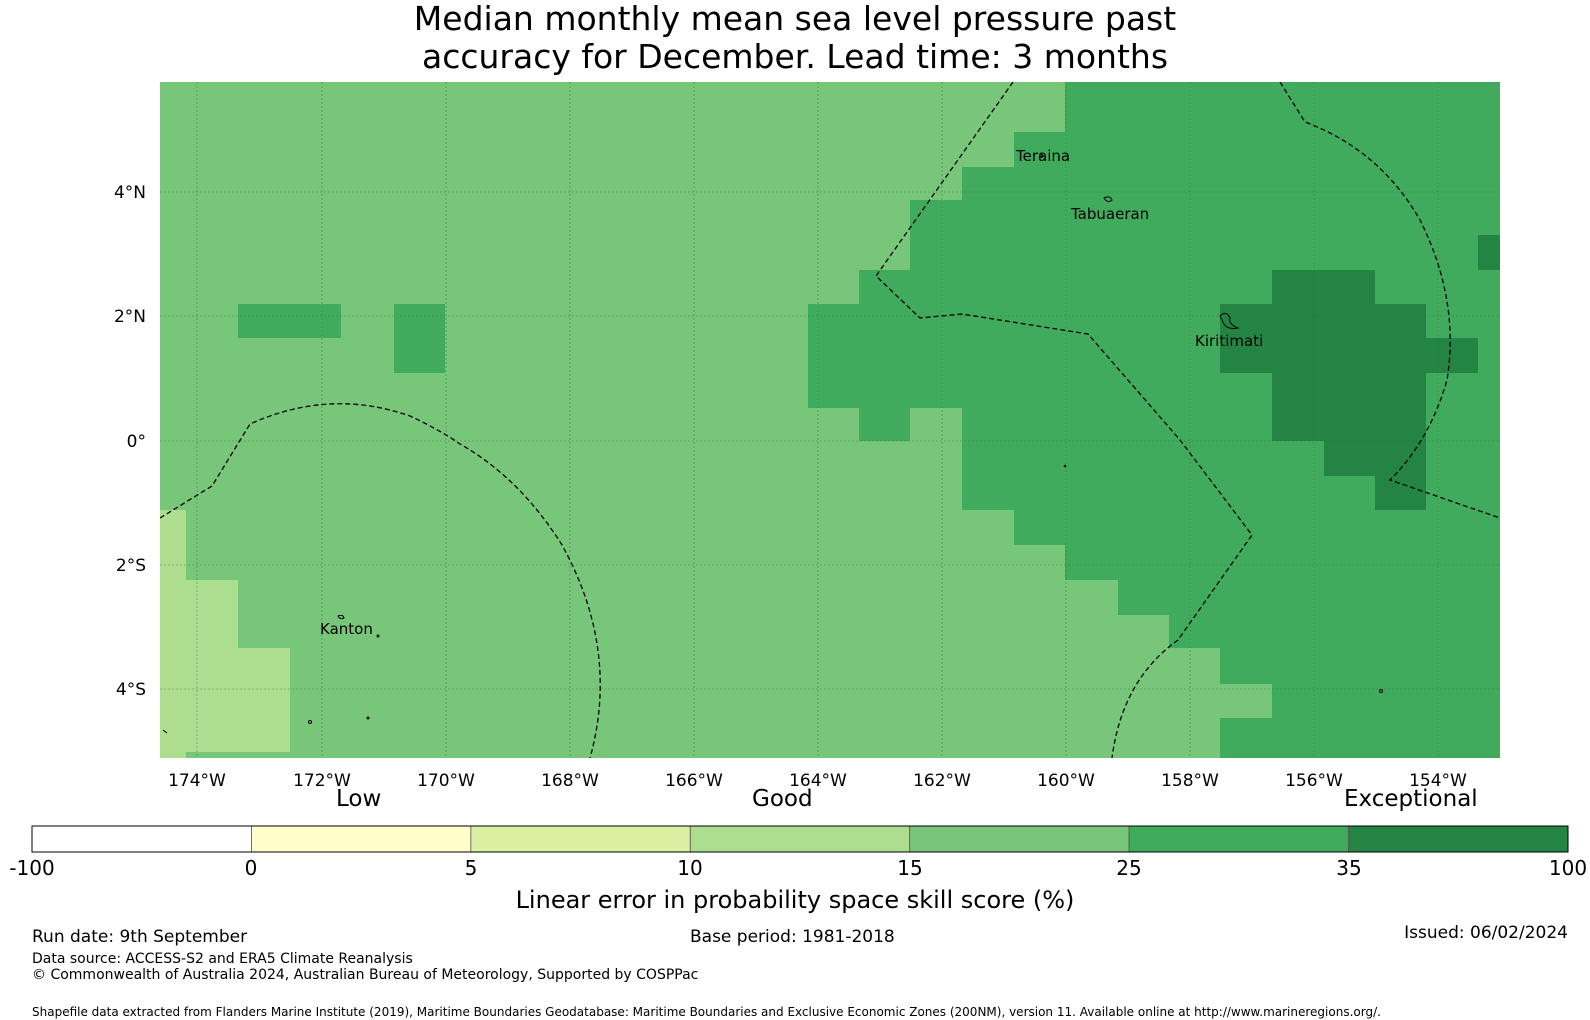 The width and height of the screenshot is (1590, 1020). Describe the element at coordinates (446, 781) in the screenshot. I see `lon-label: 170°W` at that location.